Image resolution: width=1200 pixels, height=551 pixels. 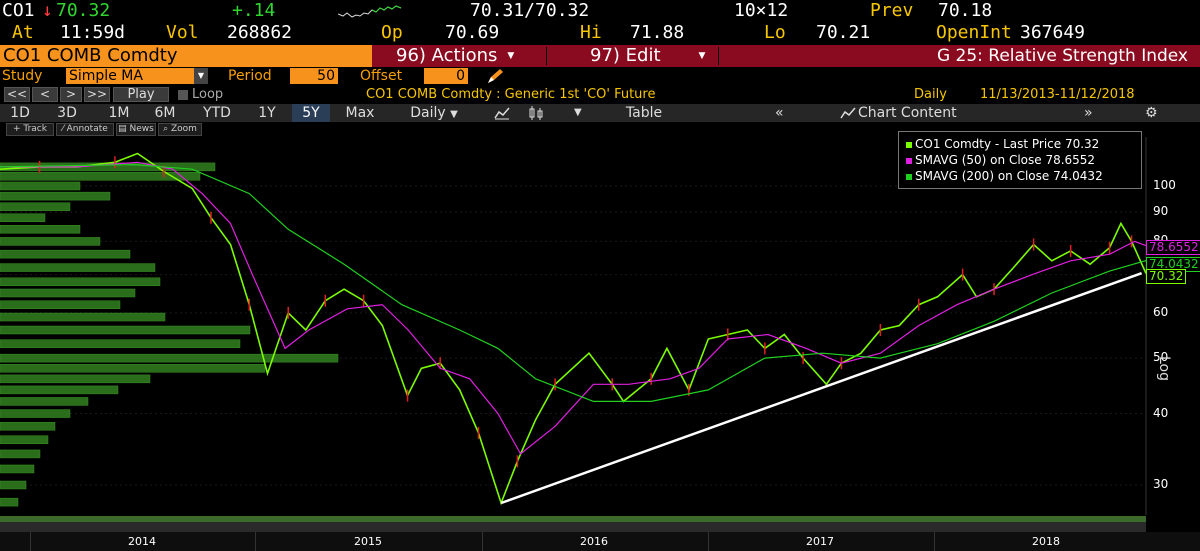 What do you see at coordinates (201, 76) in the screenshot?
I see `dropdown-arrow-icon: ▼` at bounding box center [201, 76].